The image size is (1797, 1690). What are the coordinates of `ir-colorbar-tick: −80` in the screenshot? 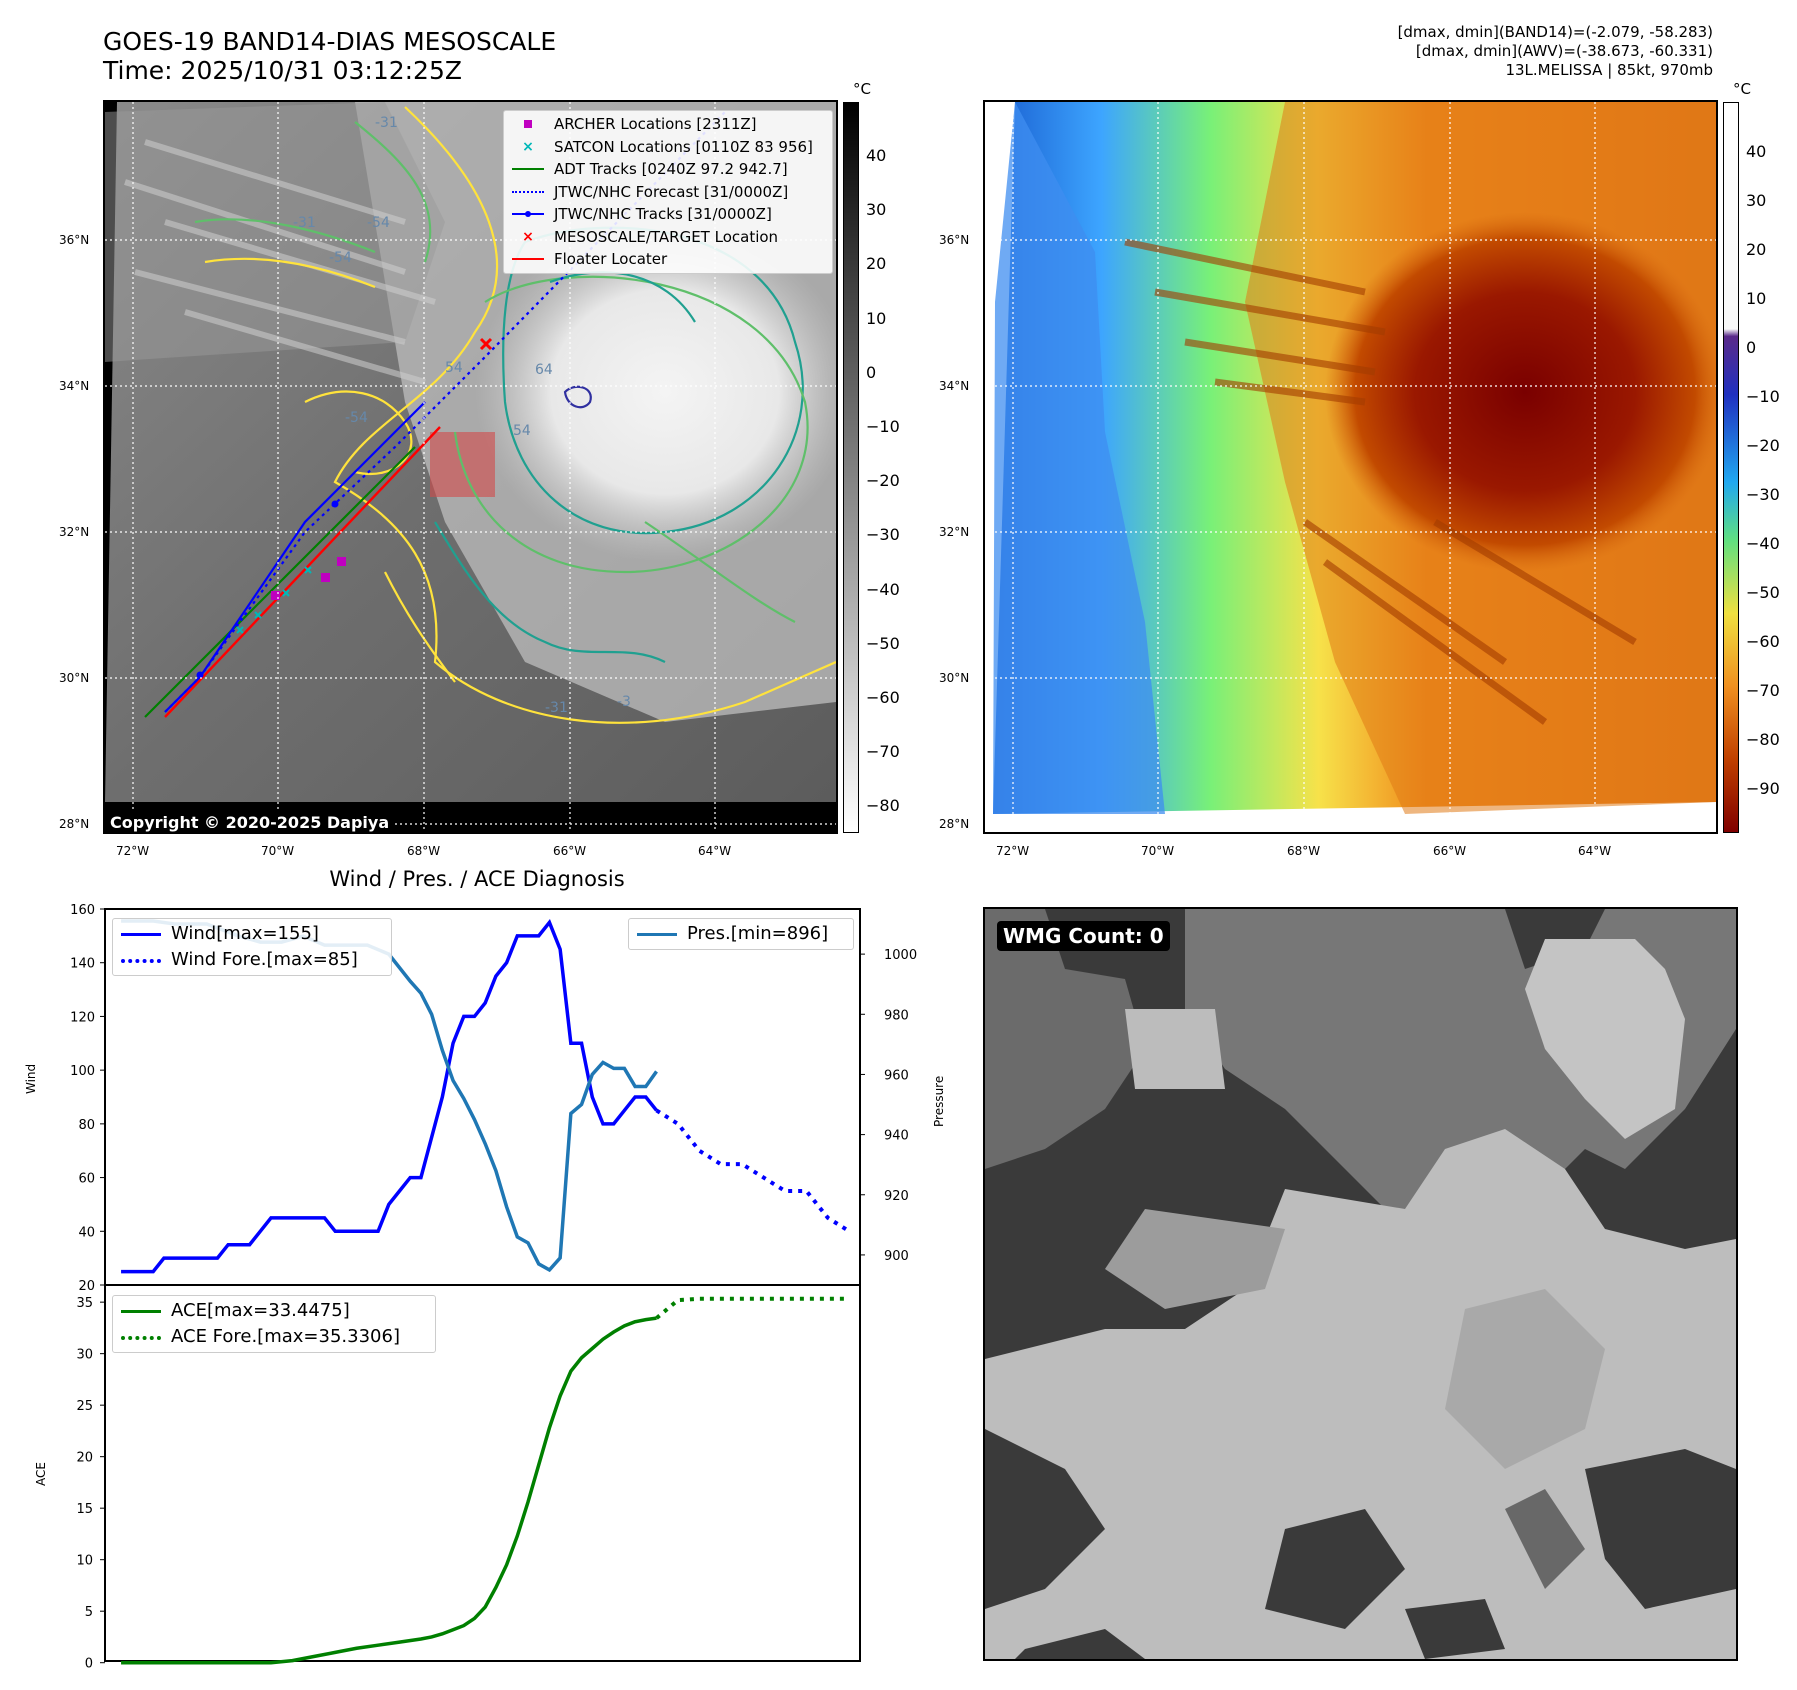 It's located at (883, 806).